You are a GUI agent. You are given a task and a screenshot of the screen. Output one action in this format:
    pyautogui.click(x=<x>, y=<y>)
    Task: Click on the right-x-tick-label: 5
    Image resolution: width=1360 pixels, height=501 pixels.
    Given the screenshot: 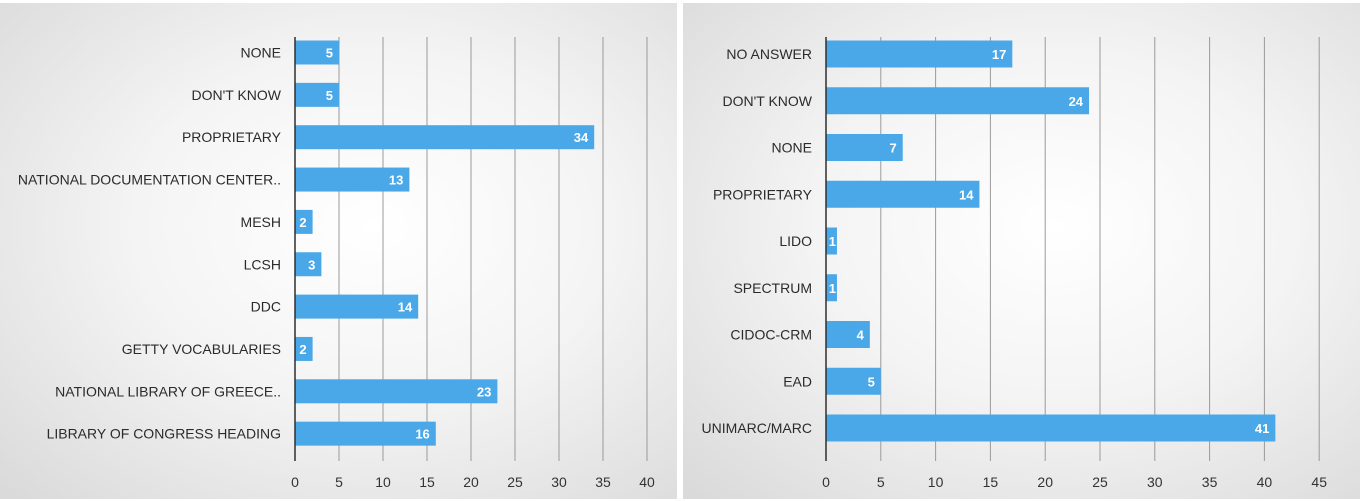 What is the action you would take?
    pyautogui.click(x=881, y=482)
    